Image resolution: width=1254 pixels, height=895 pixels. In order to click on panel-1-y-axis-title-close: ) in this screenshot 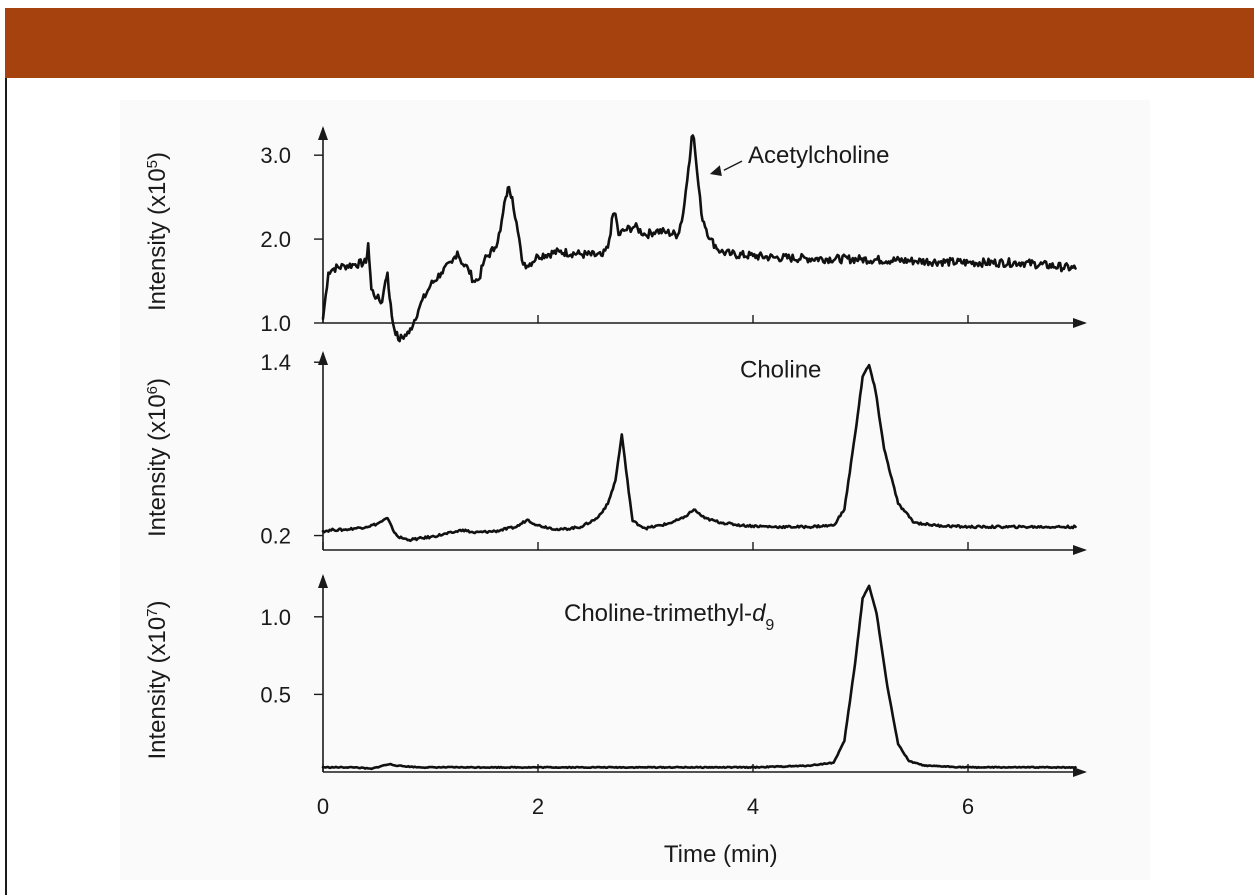, I will do `click(157, 156)`.